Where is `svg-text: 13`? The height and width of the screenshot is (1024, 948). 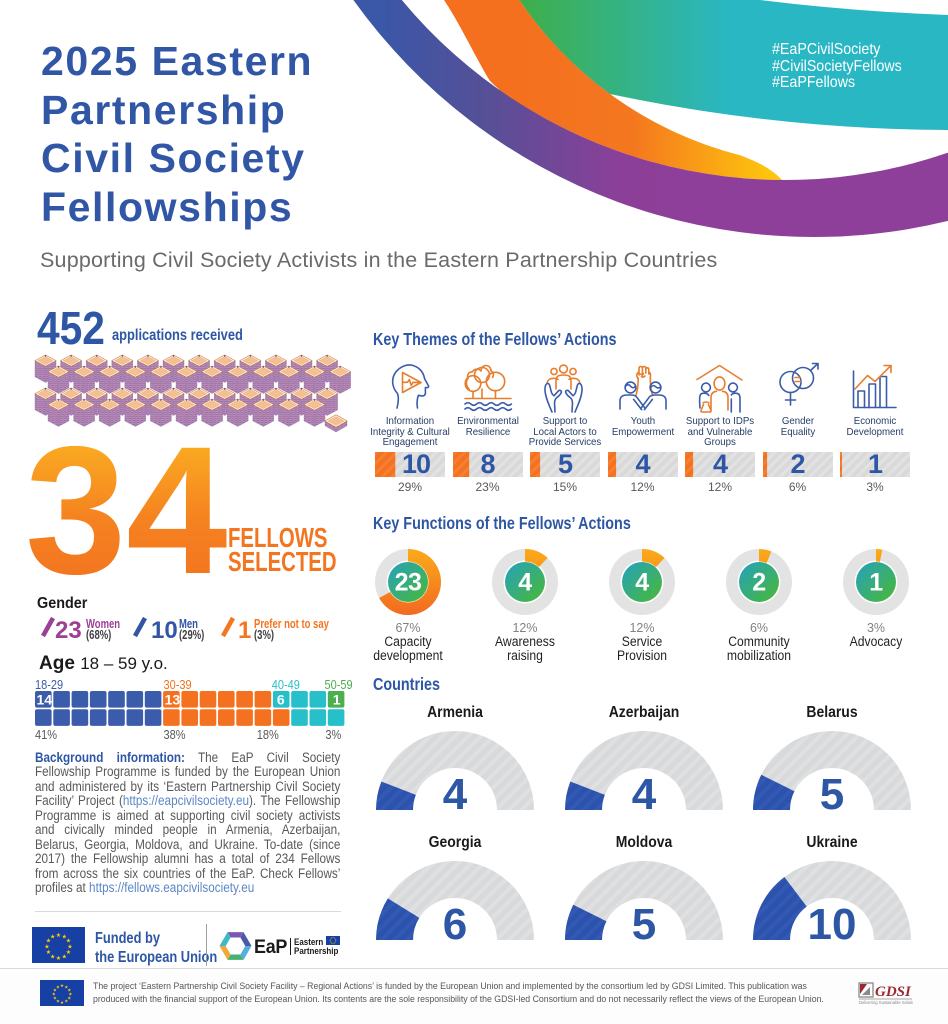 svg-text: 13 is located at coordinates (173, 700).